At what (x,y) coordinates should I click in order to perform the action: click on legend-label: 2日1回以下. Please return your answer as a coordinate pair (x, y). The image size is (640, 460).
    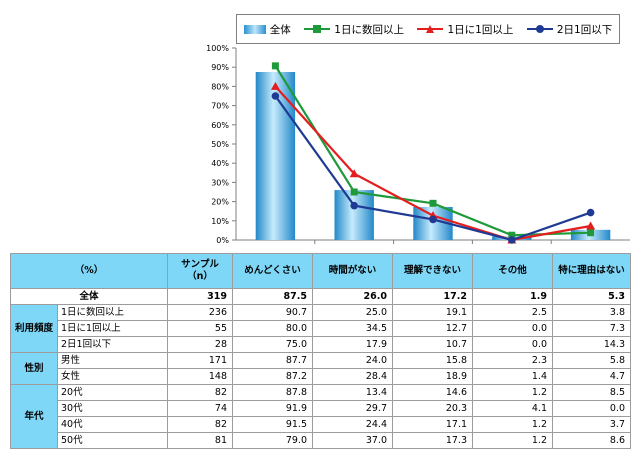
    Looking at the image, I should click on (584, 29).